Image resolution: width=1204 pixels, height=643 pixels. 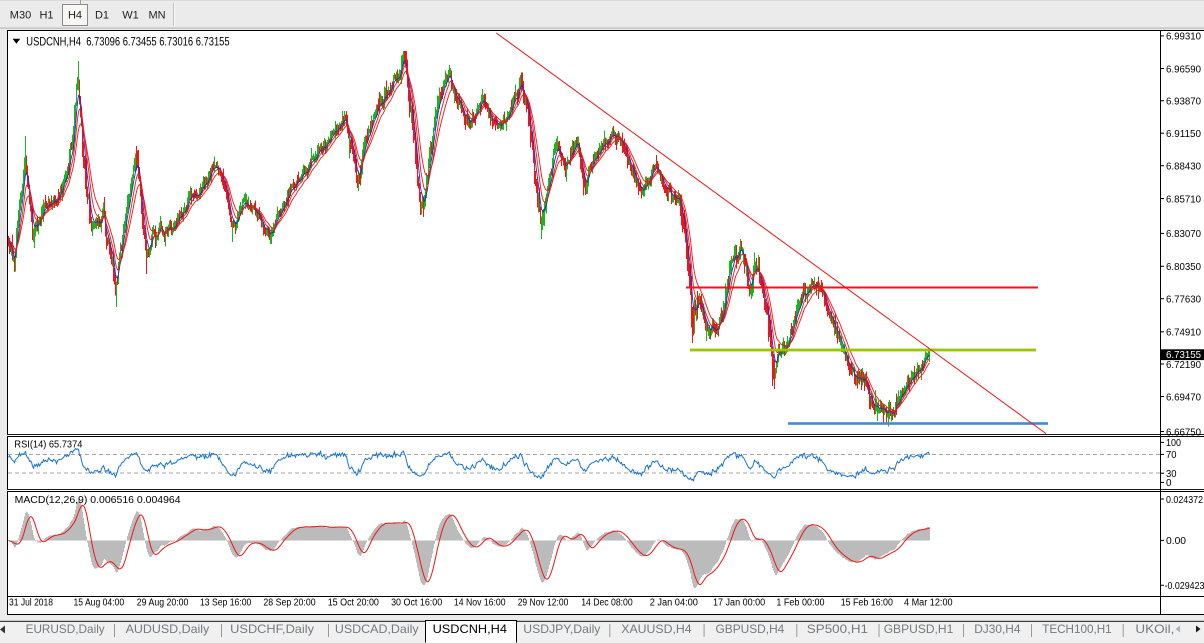 I want to click on svg-text: 30 Oct 16:00, so click(x=416, y=603).